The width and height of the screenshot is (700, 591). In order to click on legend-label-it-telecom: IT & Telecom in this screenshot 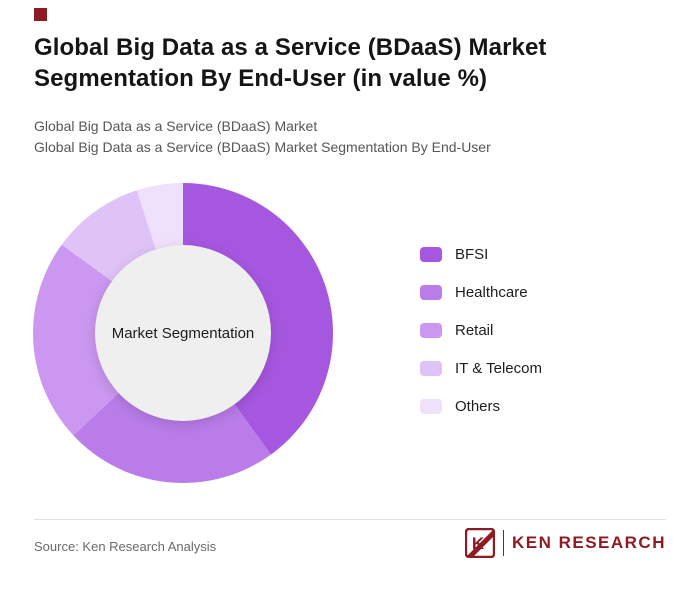, I will do `click(498, 368)`.